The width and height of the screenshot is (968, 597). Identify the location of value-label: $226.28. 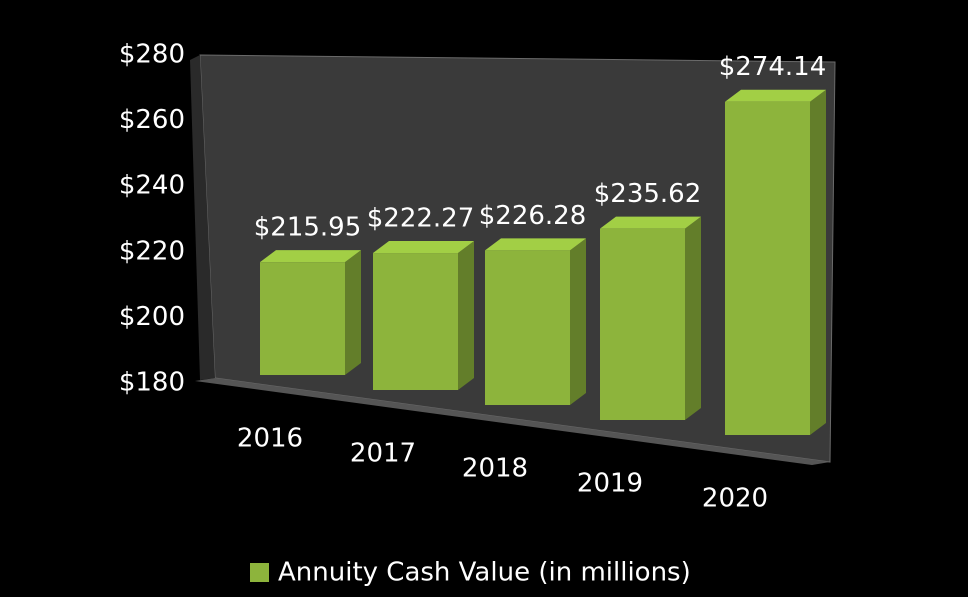
(533, 216).